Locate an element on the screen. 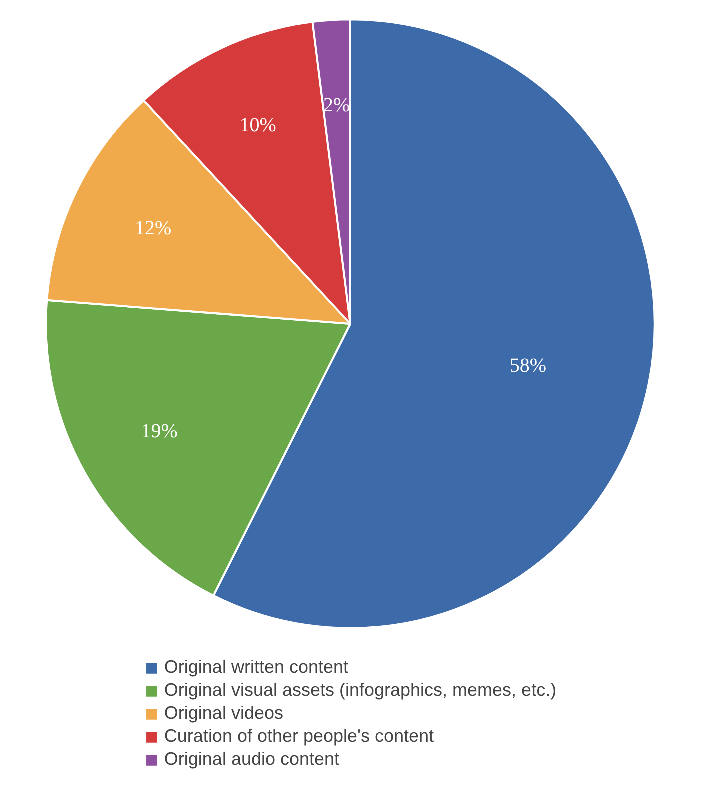 The height and width of the screenshot is (788, 706). data-label: 58% is located at coordinates (528, 366).